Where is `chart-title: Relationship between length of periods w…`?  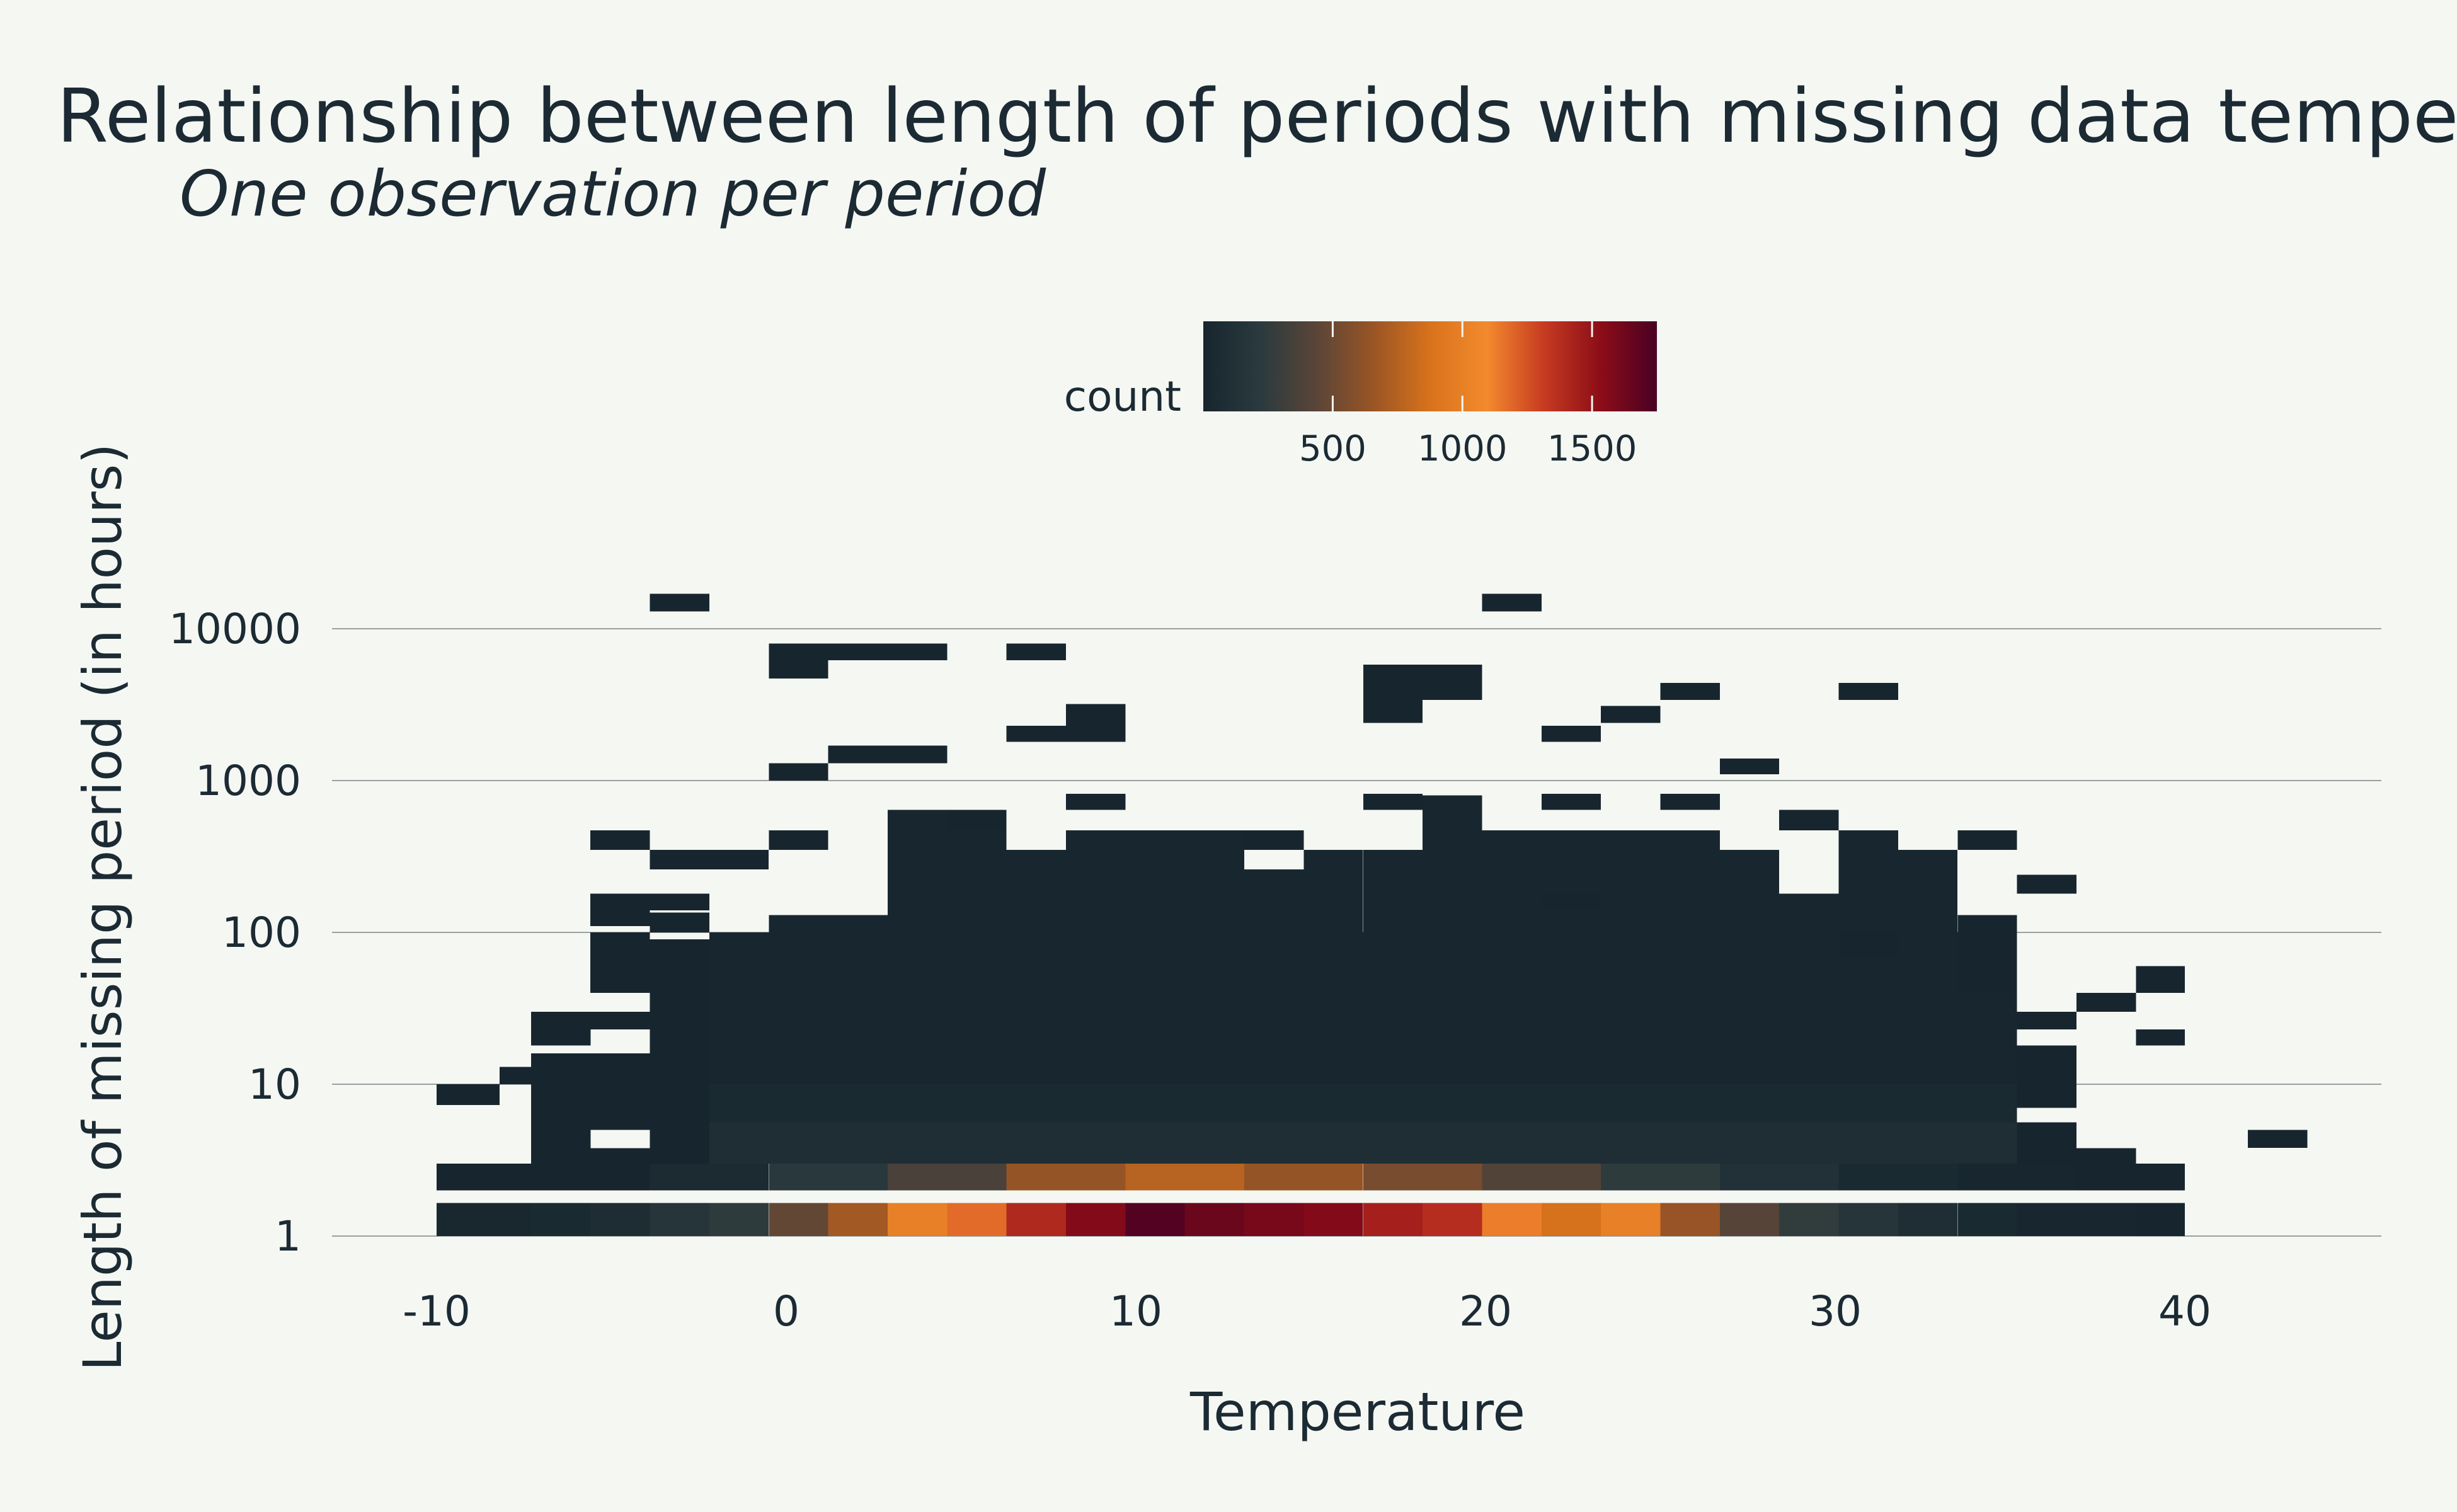 chart-title: Relationship between length of periods w… is located at coordinates (1257, 115).